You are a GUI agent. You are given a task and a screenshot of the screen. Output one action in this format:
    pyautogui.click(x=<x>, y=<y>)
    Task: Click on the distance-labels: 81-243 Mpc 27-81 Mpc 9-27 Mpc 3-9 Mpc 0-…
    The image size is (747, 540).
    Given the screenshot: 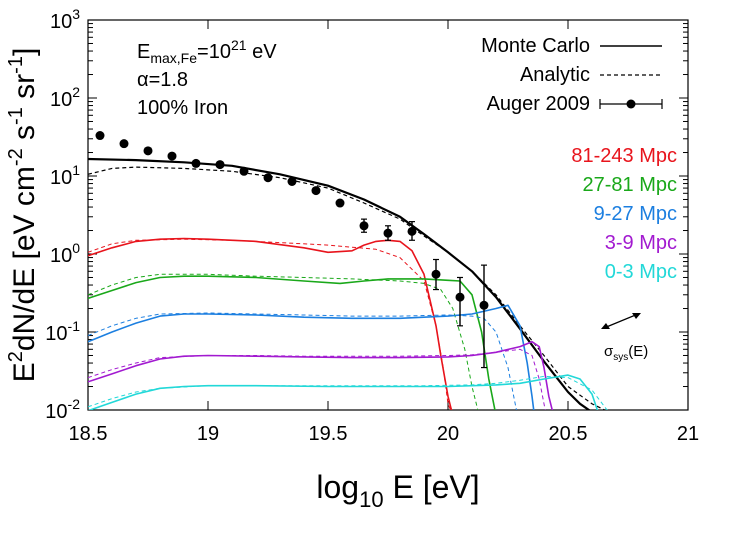 What is the action you would take?
    pyautogui.click(x=624, y=214)
    